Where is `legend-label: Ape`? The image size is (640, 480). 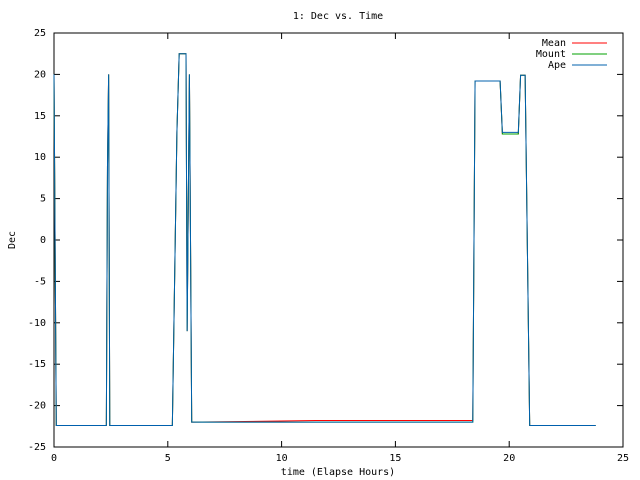 legend-label: Ape is located at coordinates (557, 65).